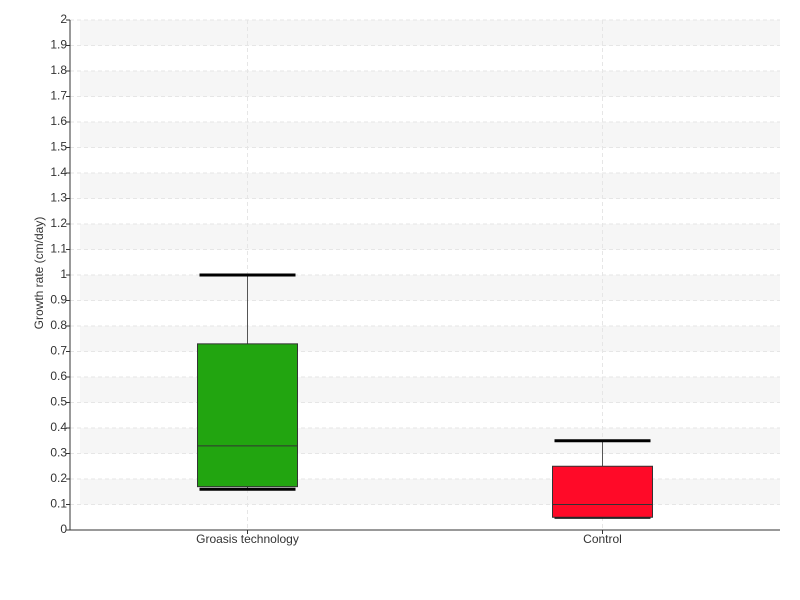 The image size is (800, 600). What do you see at coordinates (58, 504) in the screenshot?
I see `y-tick-label: 0.1` at bounding box center [58, 504].